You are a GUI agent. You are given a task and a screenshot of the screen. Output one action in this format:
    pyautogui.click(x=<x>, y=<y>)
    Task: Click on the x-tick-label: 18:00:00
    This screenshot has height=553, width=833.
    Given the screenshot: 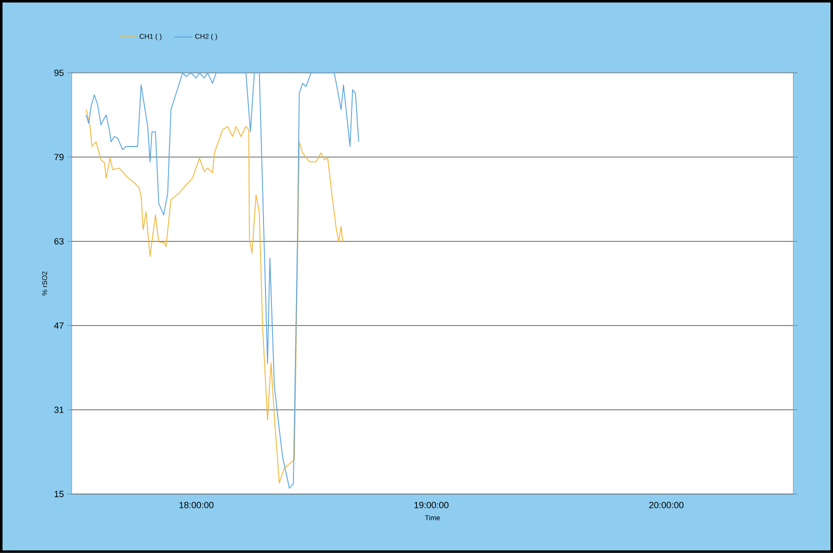 What is the action you would take?
    pyautogui.click(x=197, y=505)
    